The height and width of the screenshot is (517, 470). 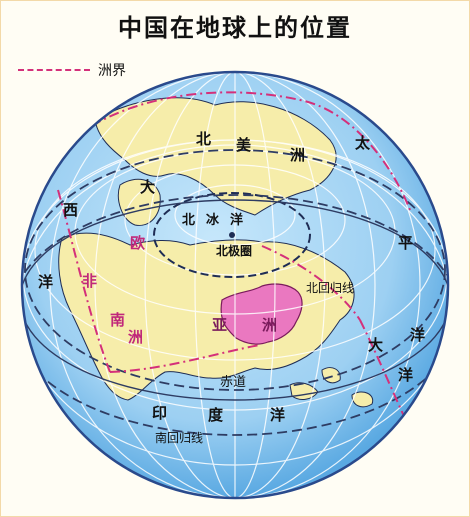 I want to click on label-pacific-2: 平, so click(x=405, y=243).